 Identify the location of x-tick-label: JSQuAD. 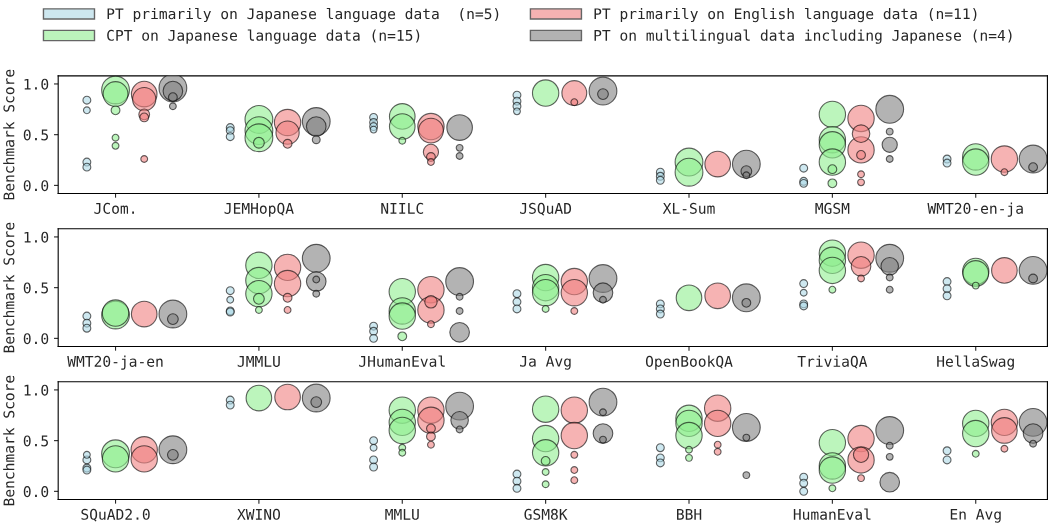
(546, 209).